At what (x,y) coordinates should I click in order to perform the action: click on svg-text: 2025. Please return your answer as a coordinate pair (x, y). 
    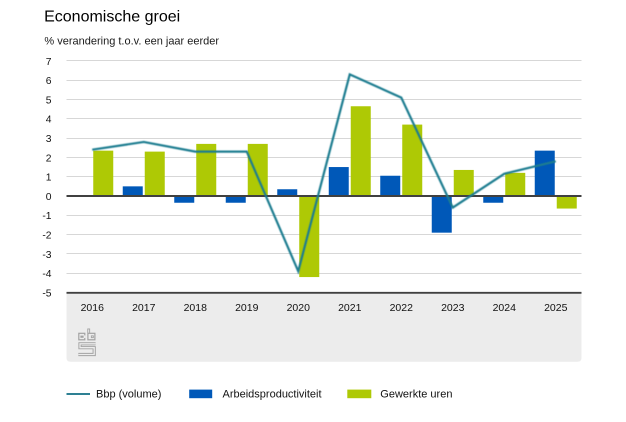
    Looking at the image, I should click on (556, 308).